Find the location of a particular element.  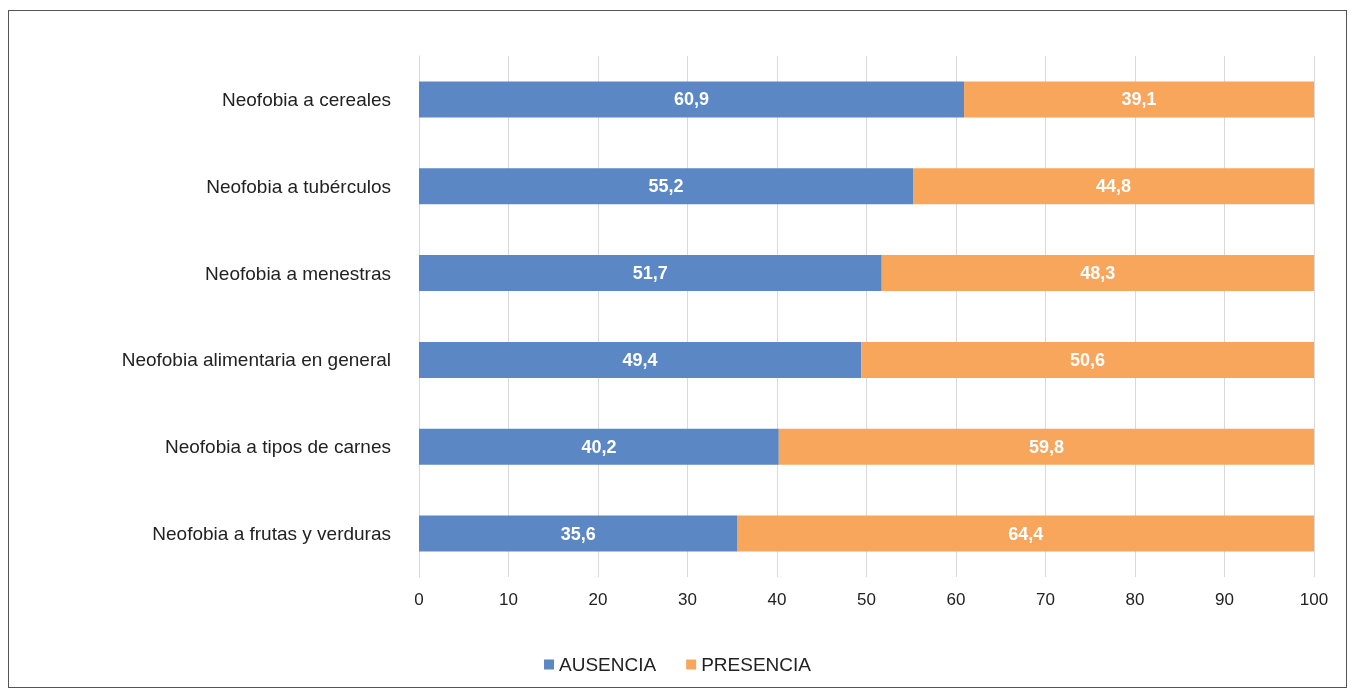

x-tick-label: 50 is located at coordinates (866, 599).